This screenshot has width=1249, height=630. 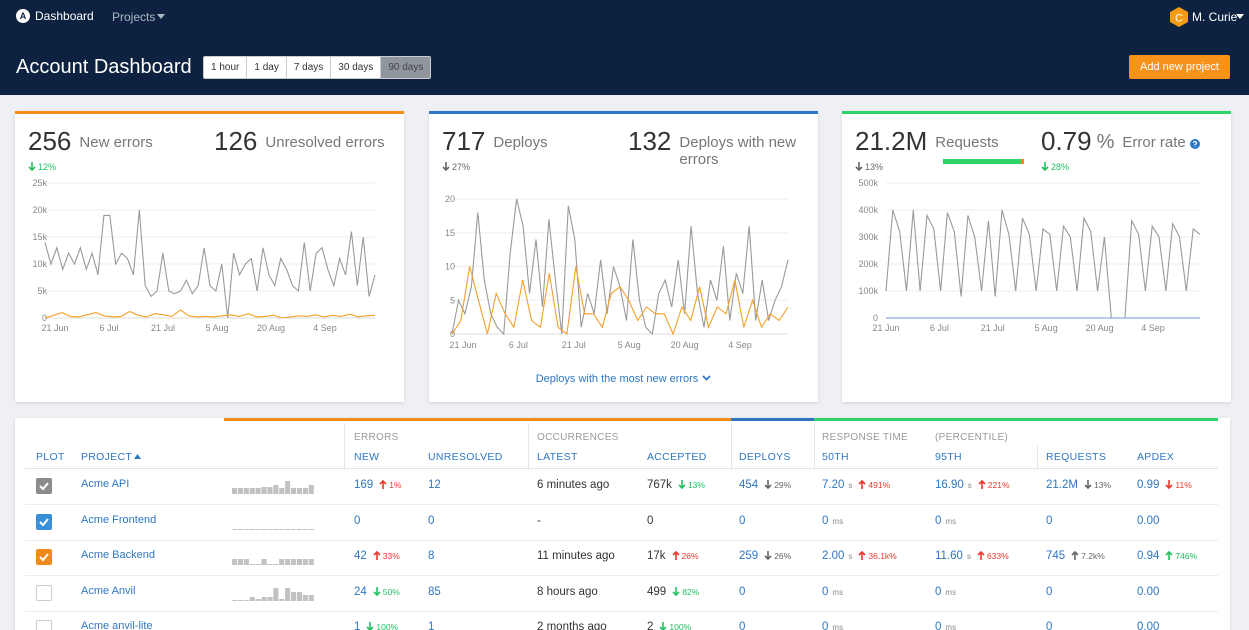 I want to click on column-header-text: PLOT, so click(x=50, y=457).